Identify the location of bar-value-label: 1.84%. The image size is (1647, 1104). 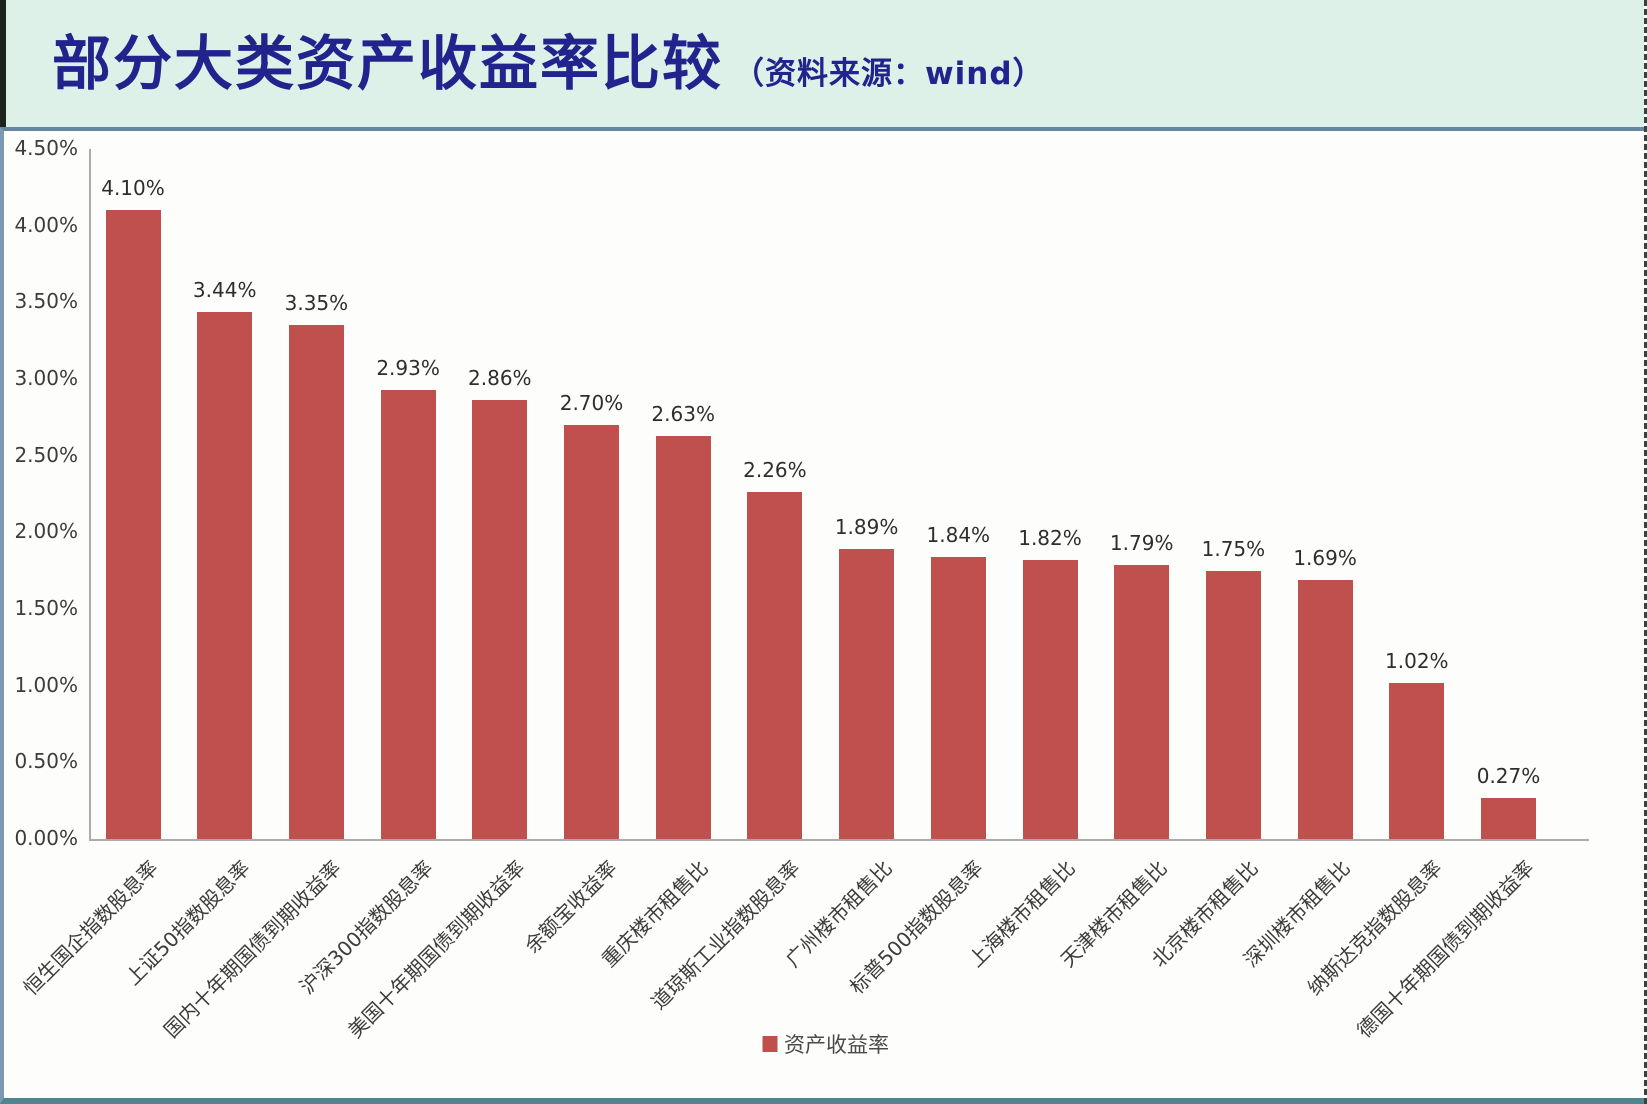
(958, 534).